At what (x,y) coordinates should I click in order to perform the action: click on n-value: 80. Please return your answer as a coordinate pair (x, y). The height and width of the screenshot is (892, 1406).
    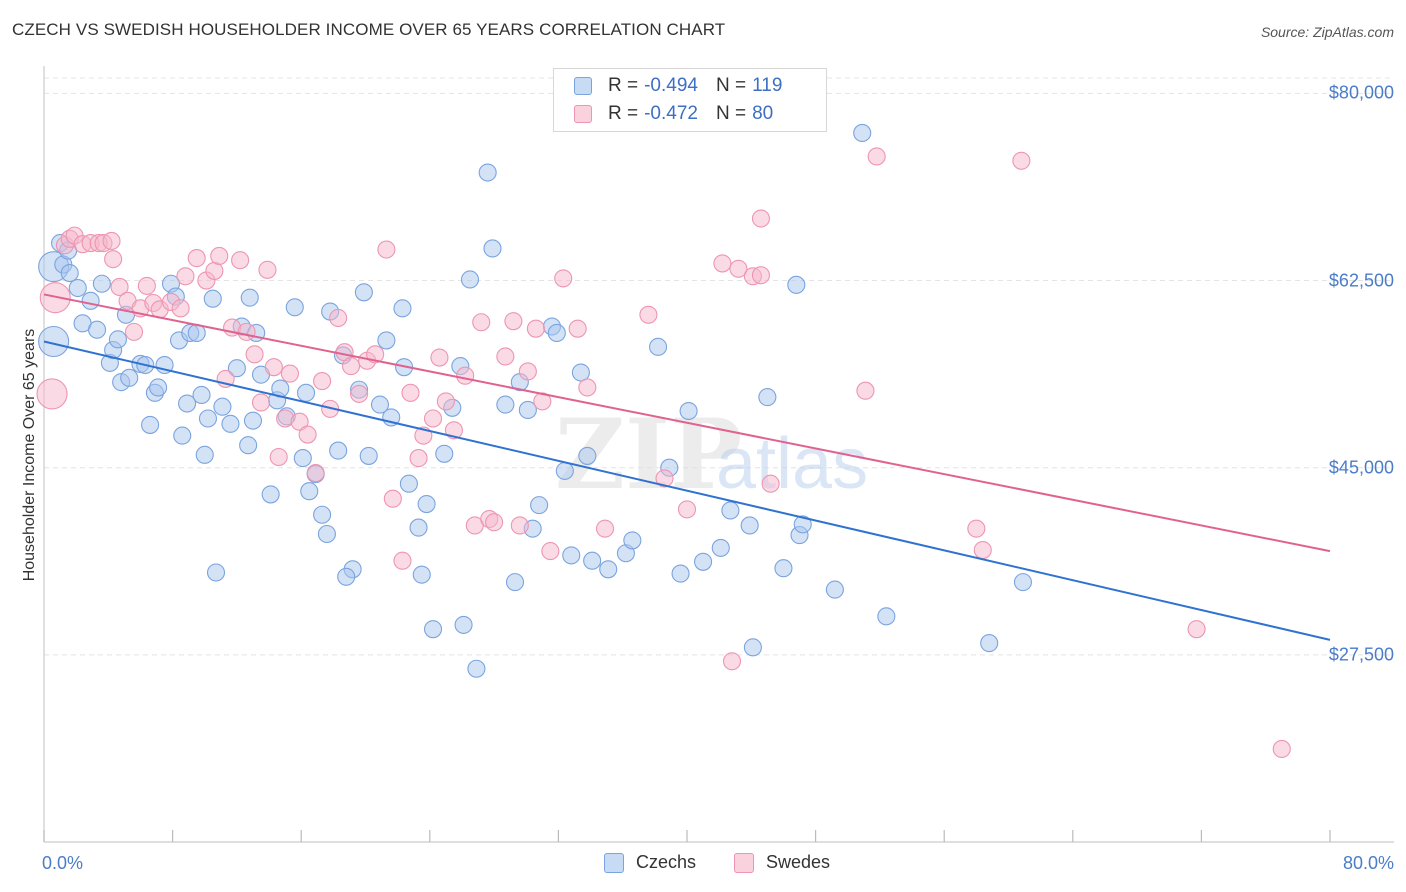
    Looking at the image, I should click on (763, 113).